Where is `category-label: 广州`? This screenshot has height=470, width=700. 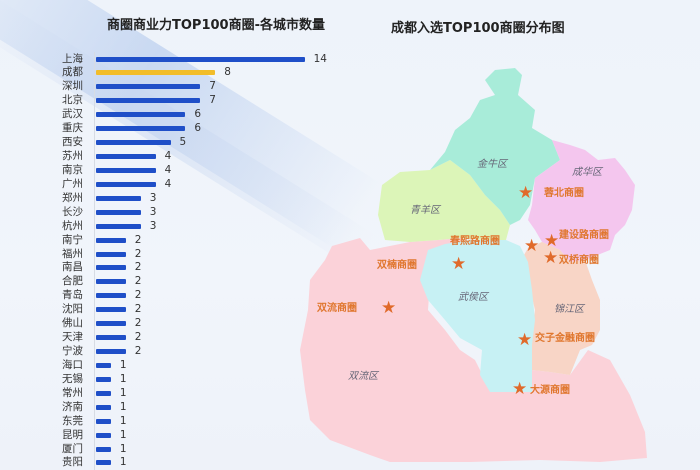
category-label: 广州 is located at coordinates (72, 183).